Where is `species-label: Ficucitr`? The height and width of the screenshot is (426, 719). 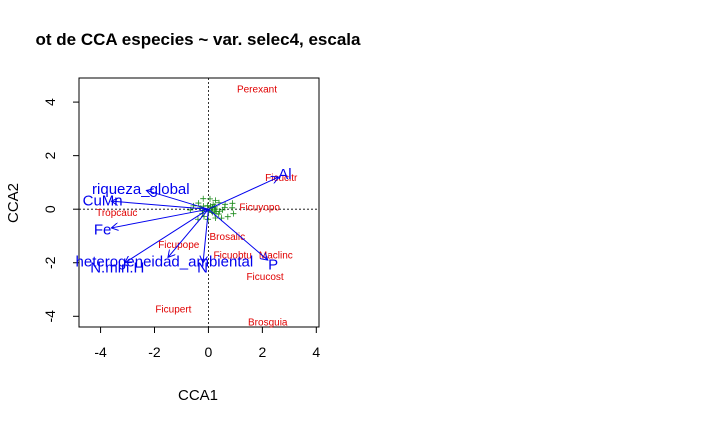 species-label: Ficucitr is located at coordinates (281, 178).